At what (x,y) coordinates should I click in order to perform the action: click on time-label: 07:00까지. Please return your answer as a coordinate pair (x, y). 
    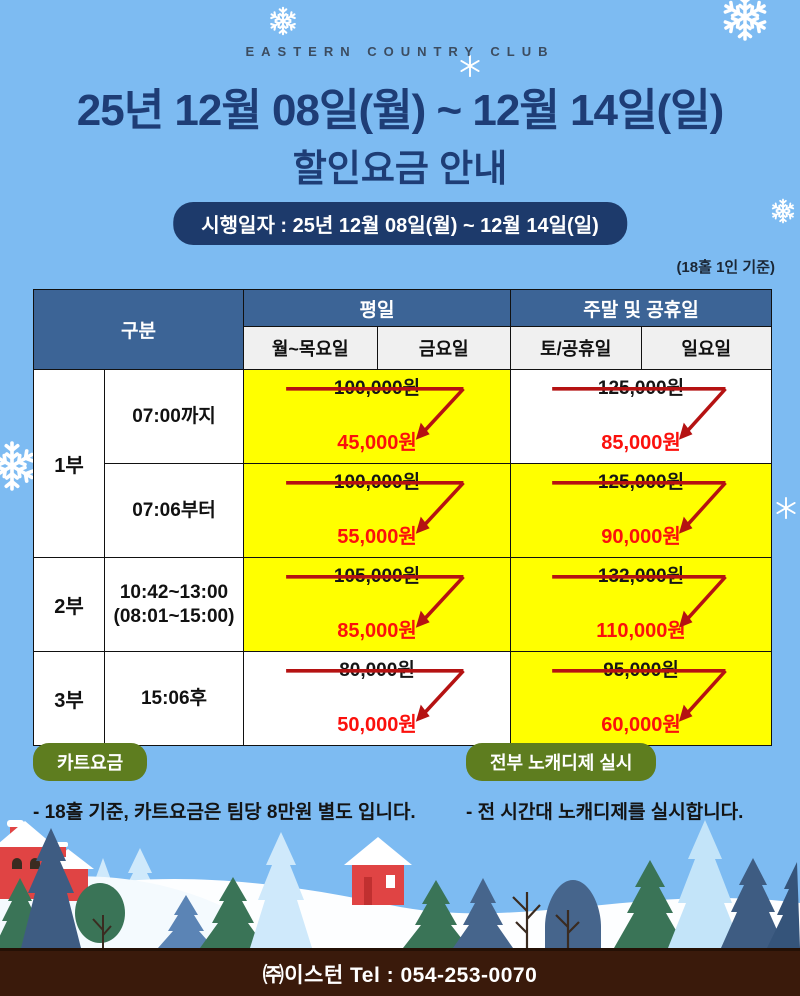
    Looking at the image, I should click on (174, 416).